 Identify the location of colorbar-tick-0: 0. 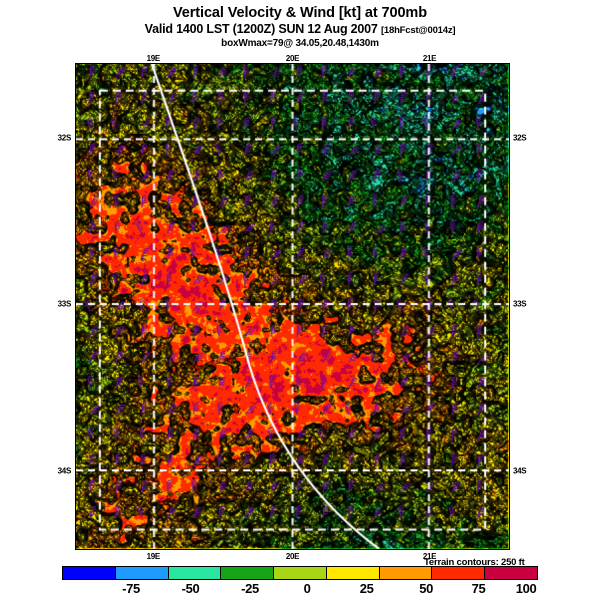
(307, 588).